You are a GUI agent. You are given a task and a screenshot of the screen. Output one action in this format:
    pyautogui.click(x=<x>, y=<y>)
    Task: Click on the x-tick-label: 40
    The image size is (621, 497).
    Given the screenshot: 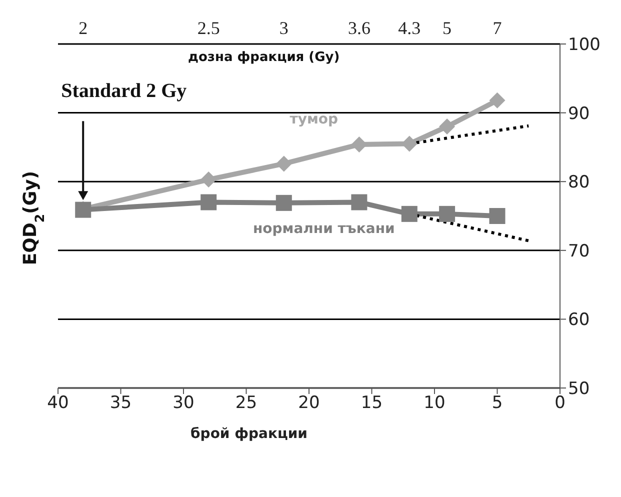 What is the action you would take?
    pyautogui.click(x=58, y=403)
    